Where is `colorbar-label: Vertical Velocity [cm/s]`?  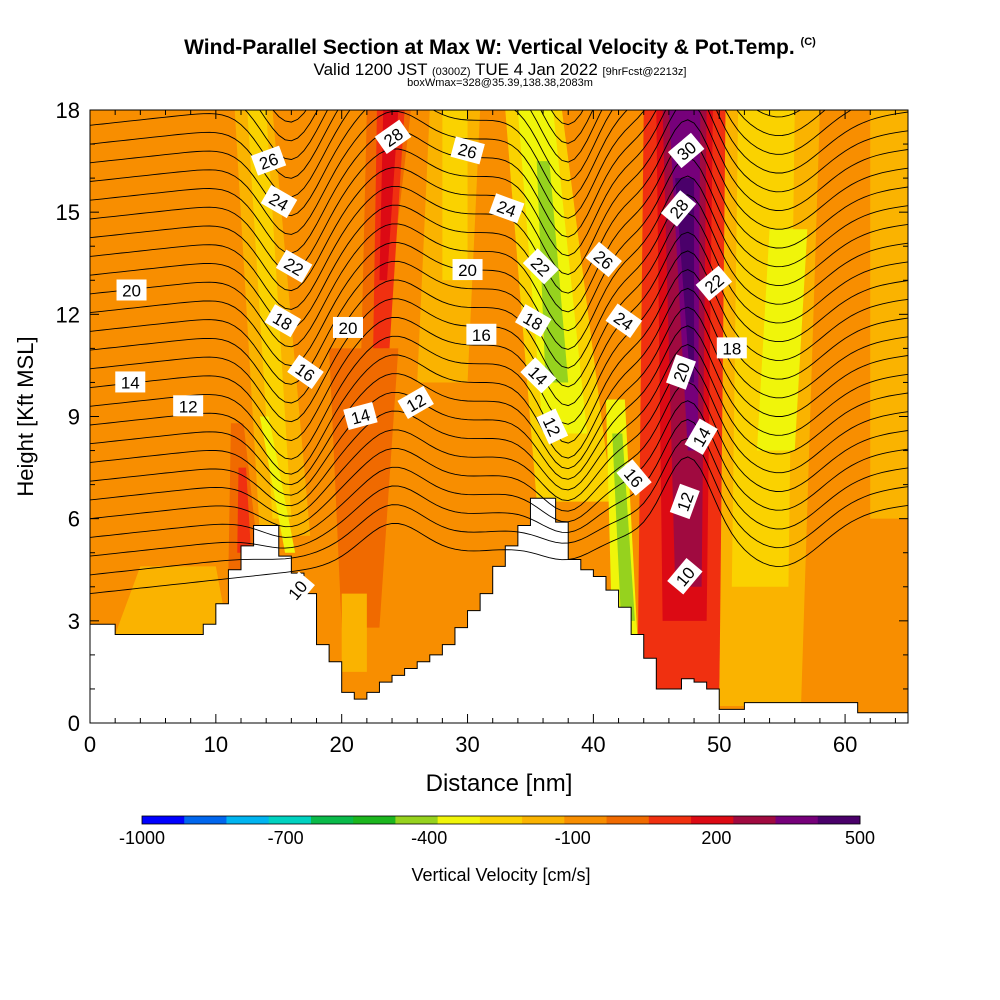 colorbar-label: Vertical Velocity [cm/s] is located at coordinates (500, 875).